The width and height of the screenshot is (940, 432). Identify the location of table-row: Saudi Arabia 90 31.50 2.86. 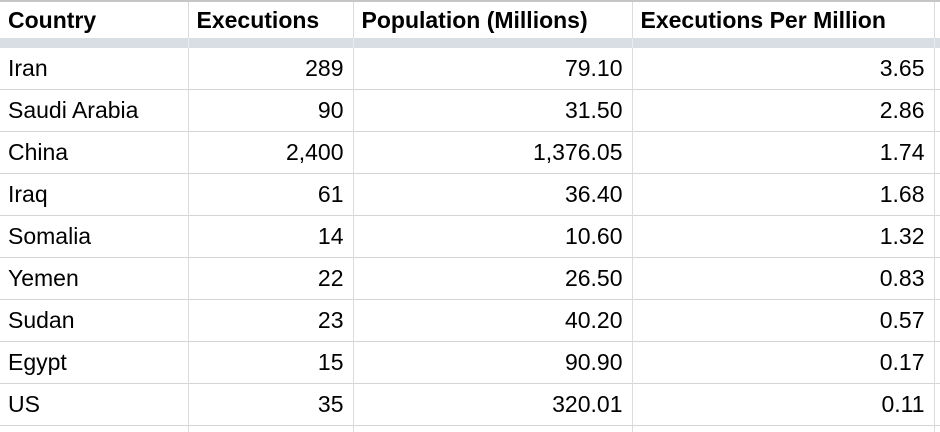
(470, 110).